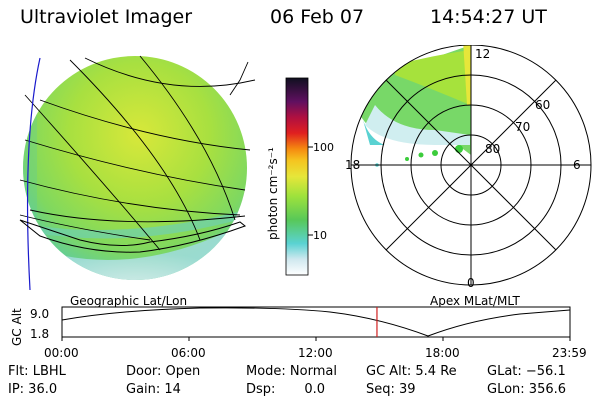  I want to click on colorbar-tick-100: 100, so click(323, 147).